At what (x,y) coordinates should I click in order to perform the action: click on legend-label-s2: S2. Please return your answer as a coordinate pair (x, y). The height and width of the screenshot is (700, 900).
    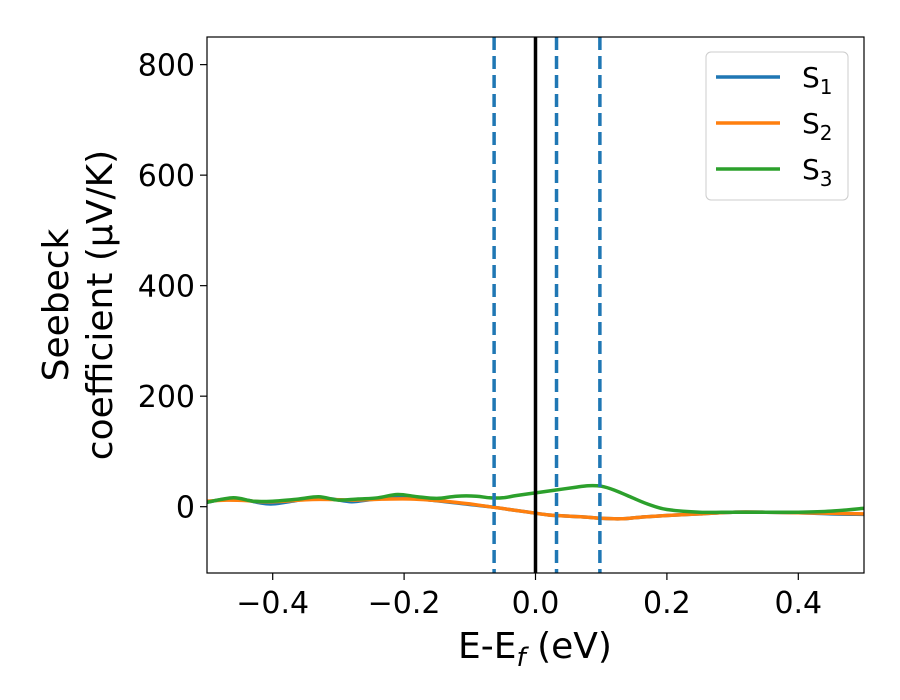
    Looking at the image, I should click on (817, 126).